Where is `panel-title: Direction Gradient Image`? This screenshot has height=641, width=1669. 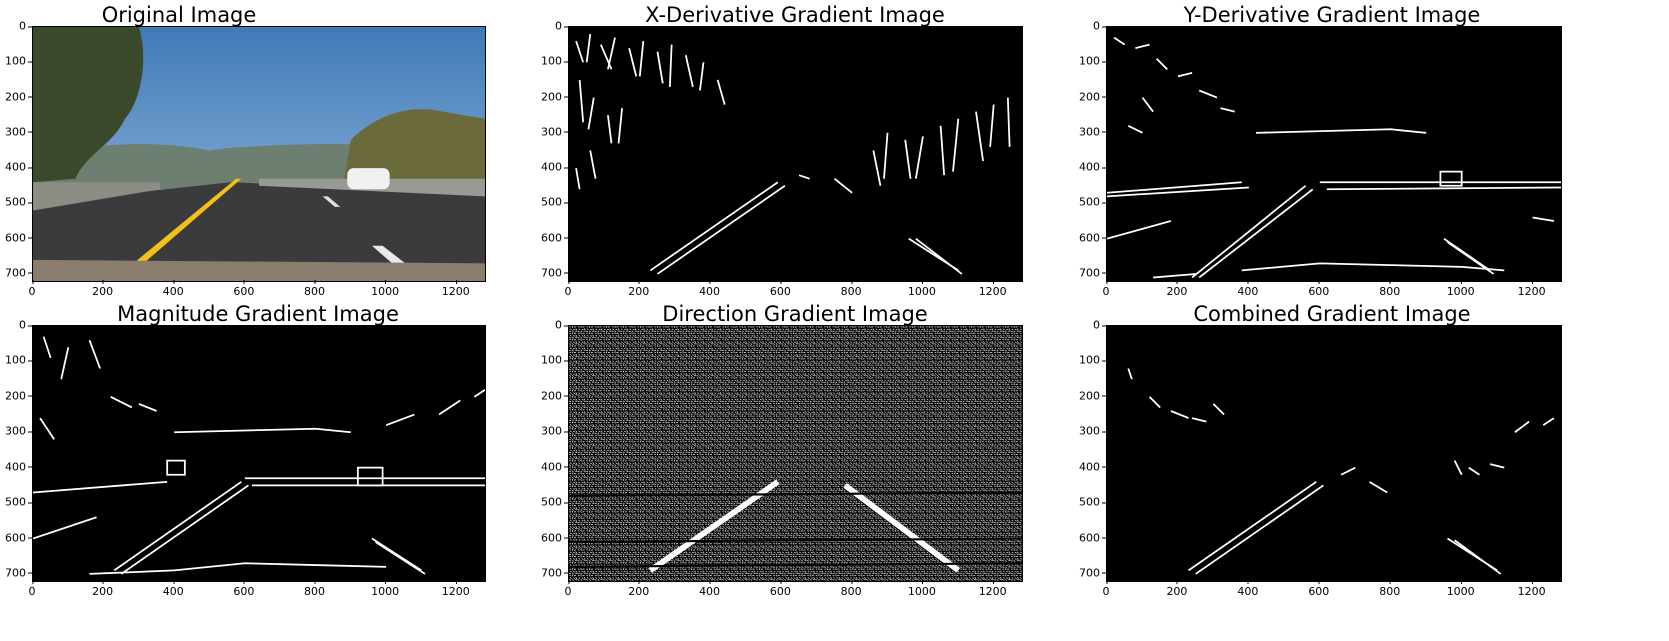
panel-title: Direction Gradient Image is located at coordinates (795, 314).